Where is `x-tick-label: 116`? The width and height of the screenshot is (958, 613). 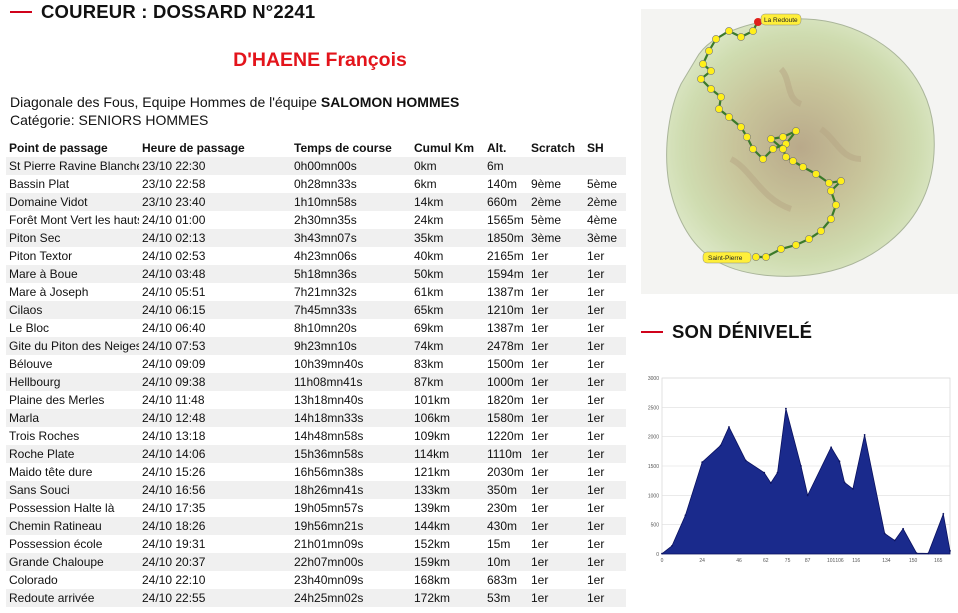
x-tick-label: 116 is located at coordinates (856, 561).